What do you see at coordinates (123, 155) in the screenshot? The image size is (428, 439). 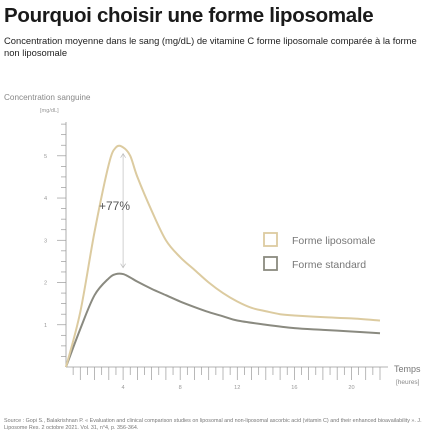 I see `peak-arrow-head-top` at bounding box center [123, 155].